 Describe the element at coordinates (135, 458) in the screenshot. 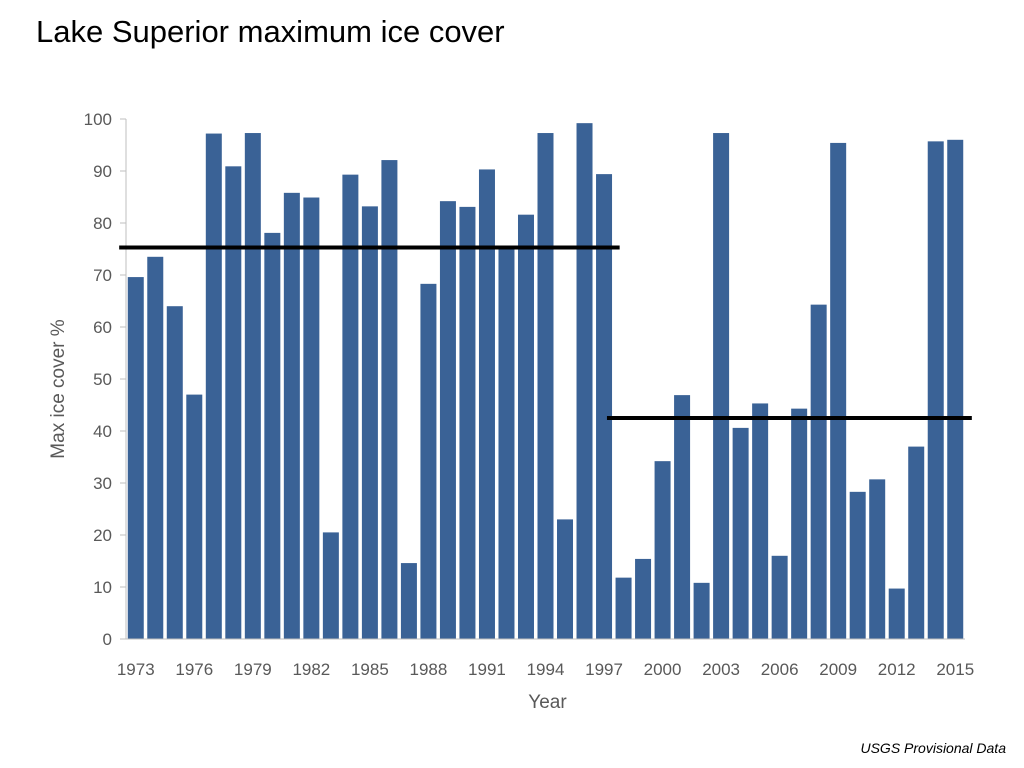

I see `bar-1973` at that location.